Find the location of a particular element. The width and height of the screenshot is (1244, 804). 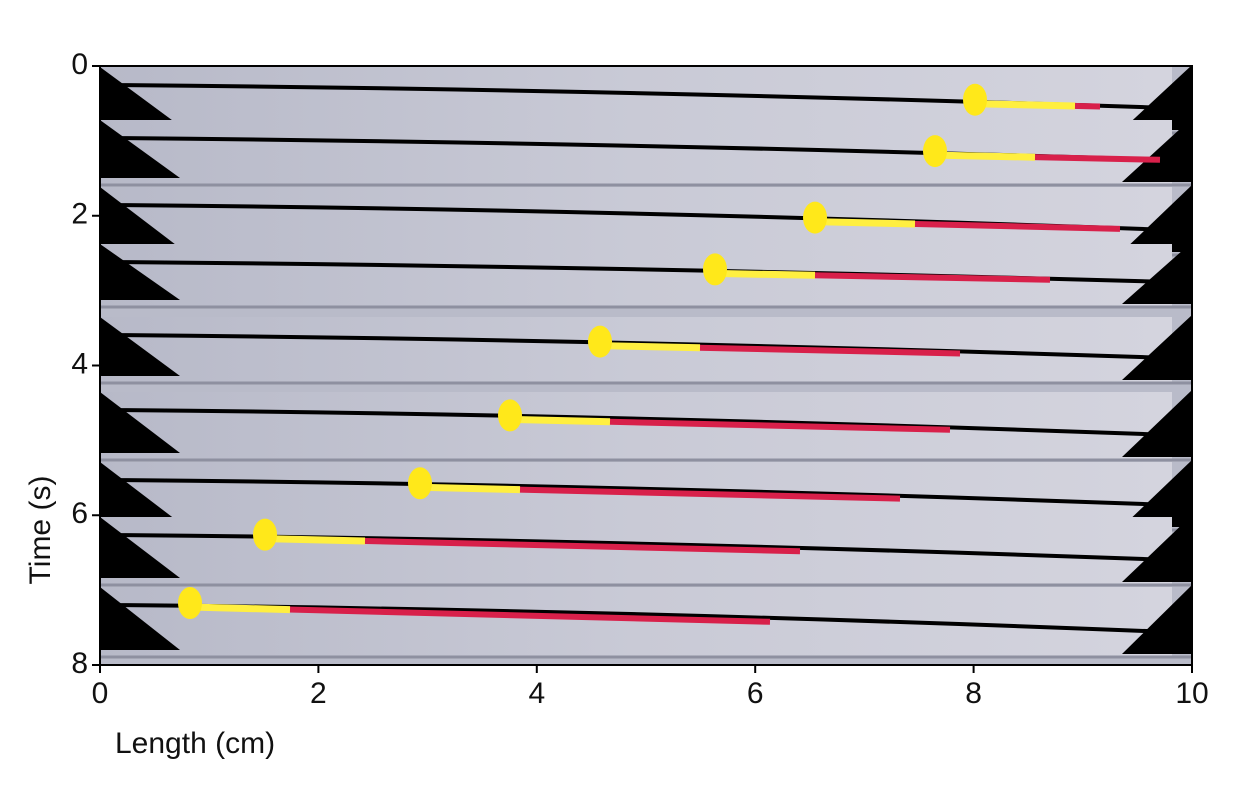

x-tick-label: 4 is located at coordinates (536, 693).